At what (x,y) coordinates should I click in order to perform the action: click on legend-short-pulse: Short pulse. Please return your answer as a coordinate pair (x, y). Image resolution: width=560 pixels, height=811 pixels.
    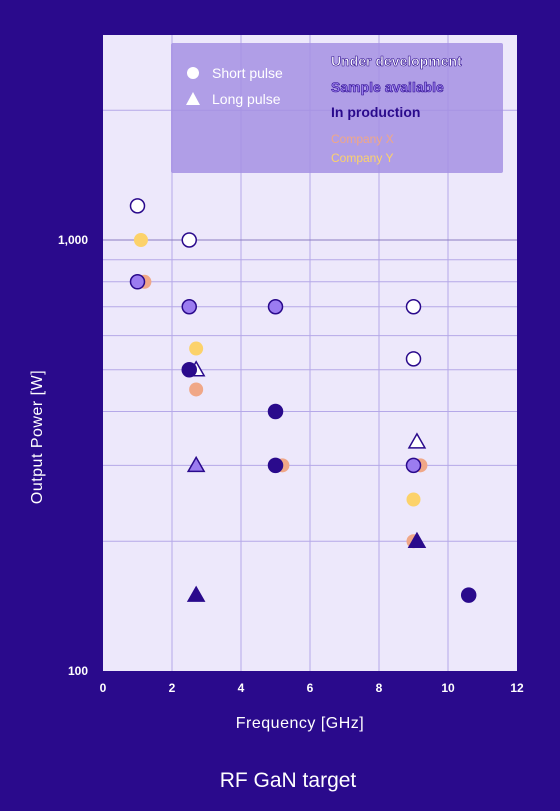
    Looking at the image, I should click on (247, 73).